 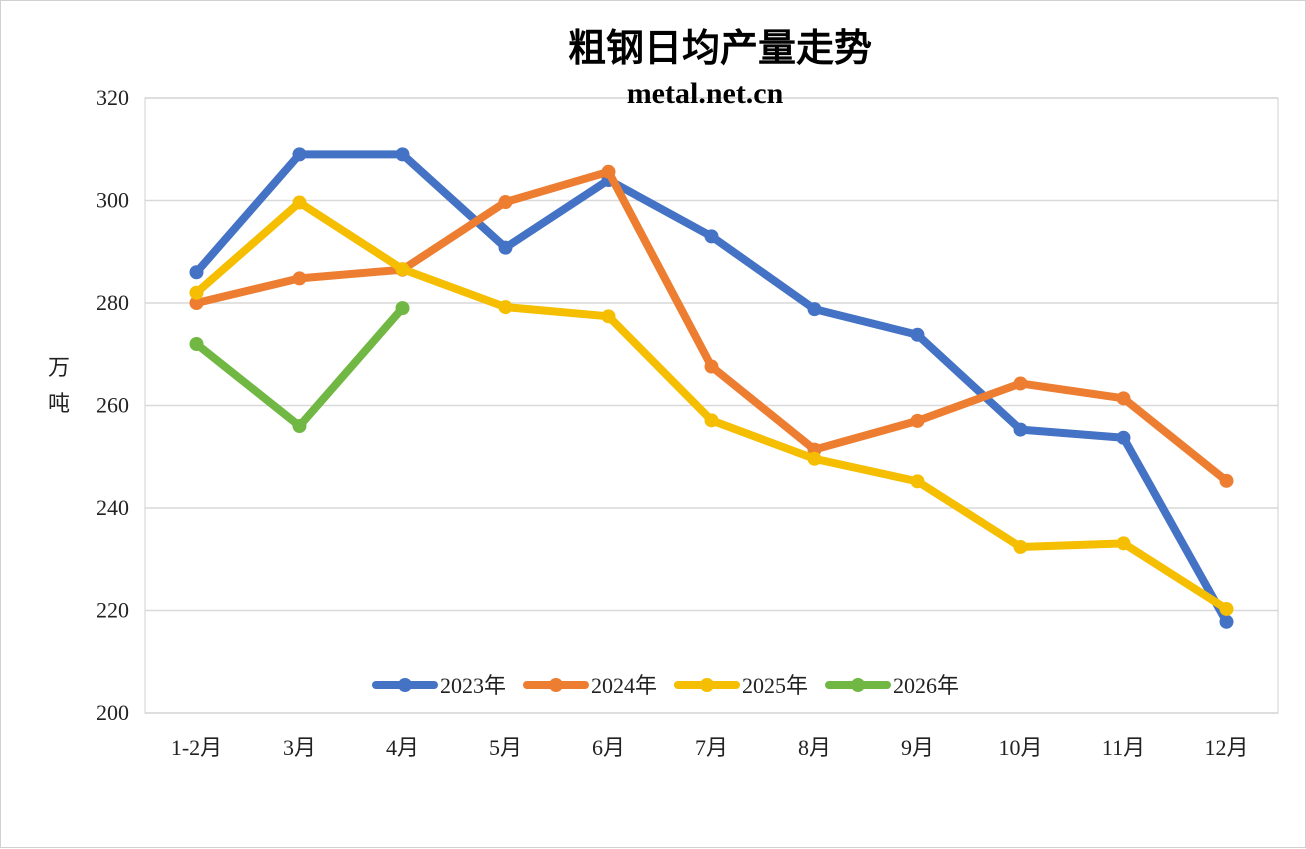 I want to click on y-tick-label: 220, so click(x=112, y=610).